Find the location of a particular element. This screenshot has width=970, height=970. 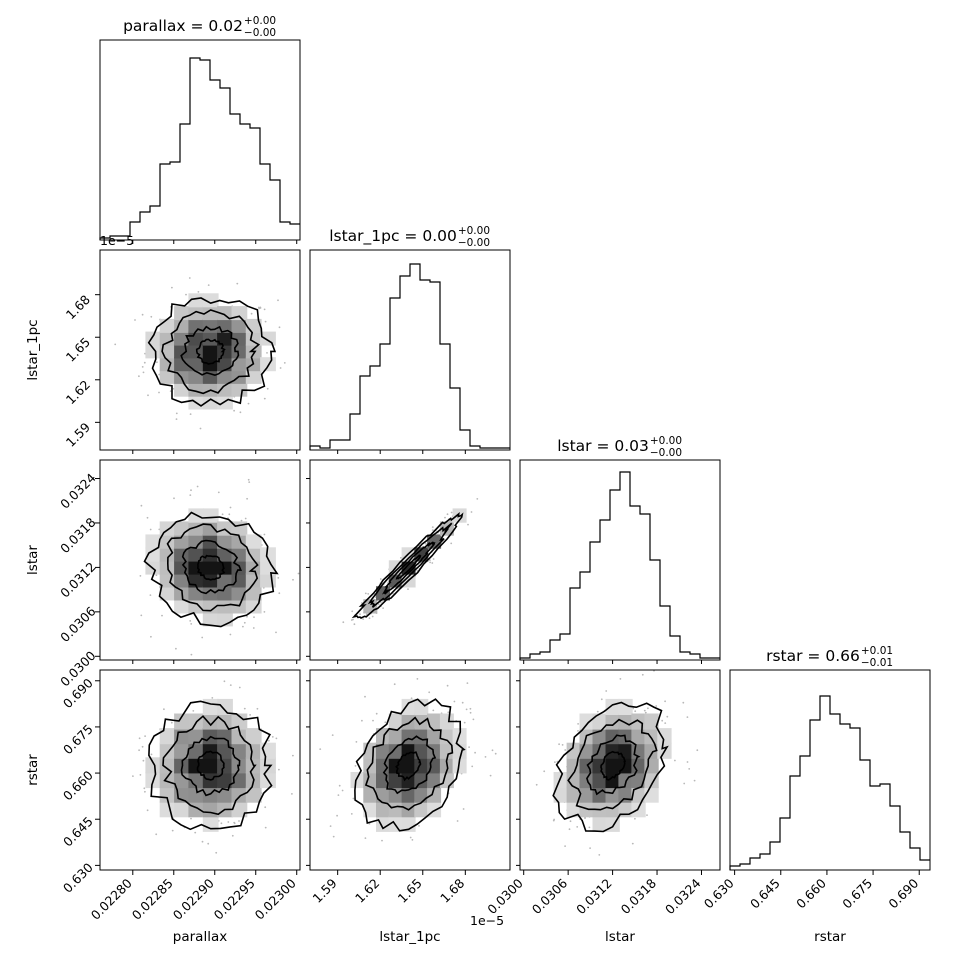

y-axis-label-rstar: rstar is located at coordinates (33, 770).